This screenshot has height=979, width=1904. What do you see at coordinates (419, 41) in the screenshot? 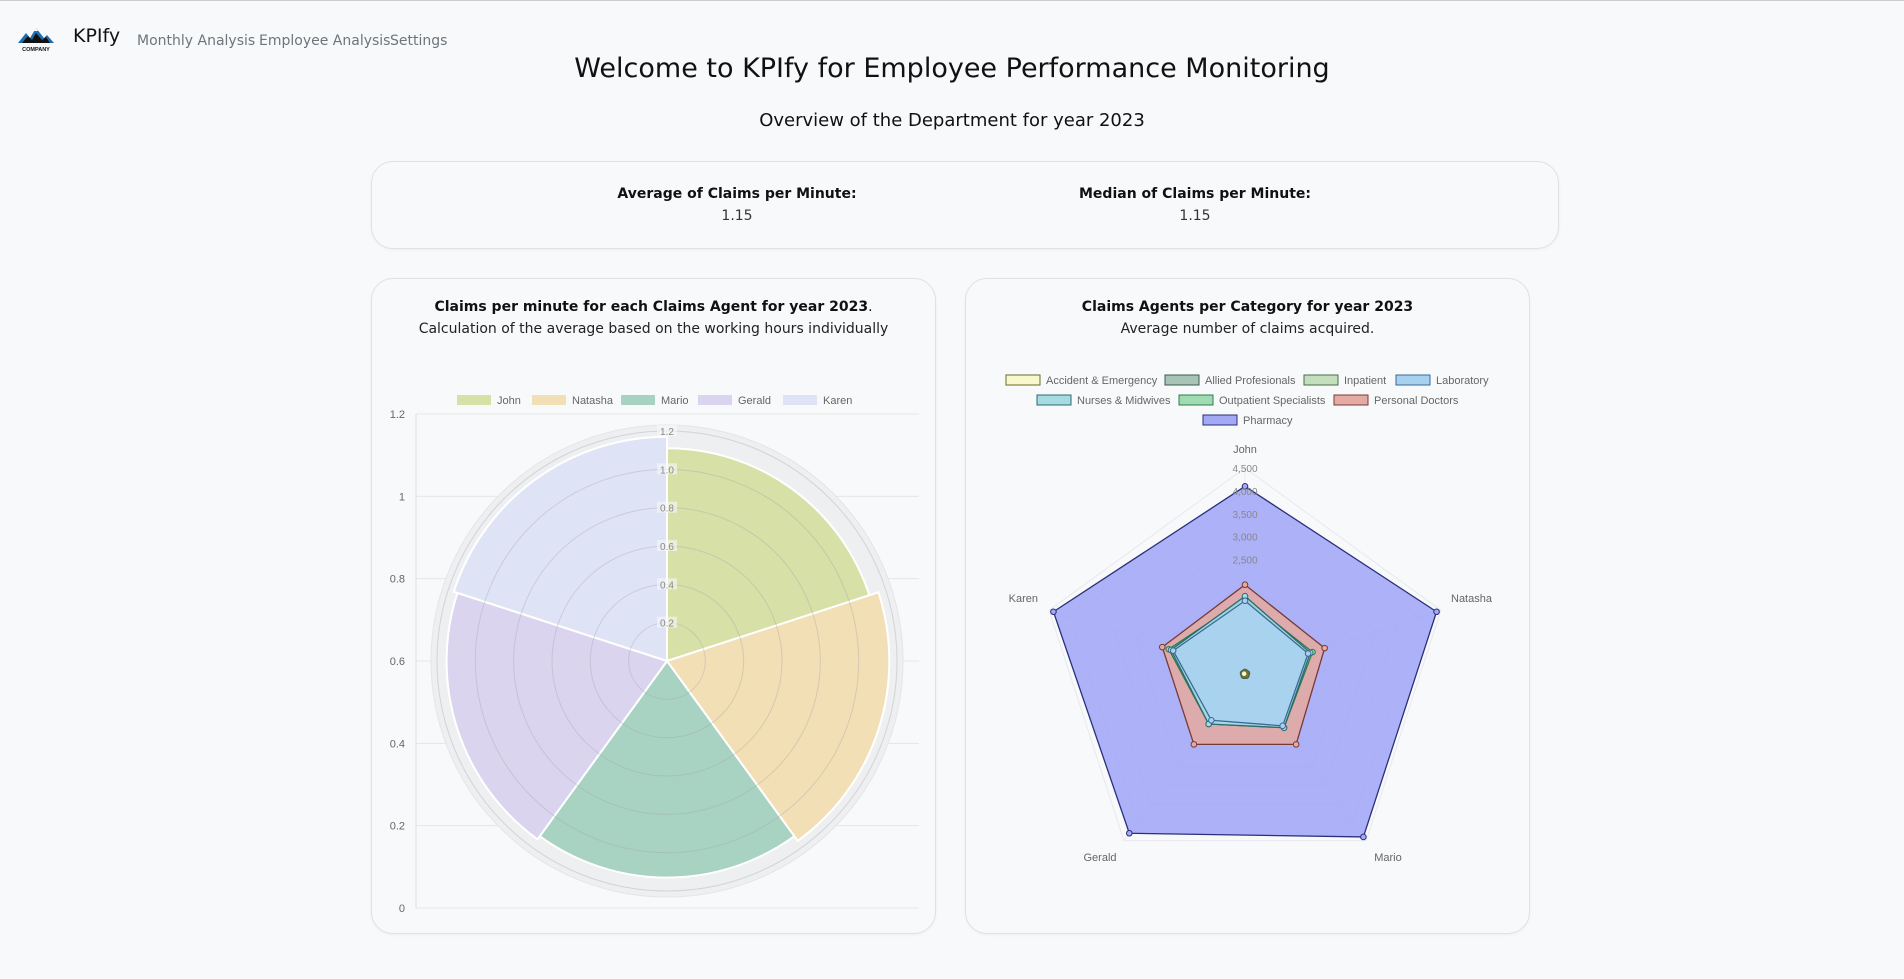
I see `nav-settings: Settings` at bounding box center [419, 41].